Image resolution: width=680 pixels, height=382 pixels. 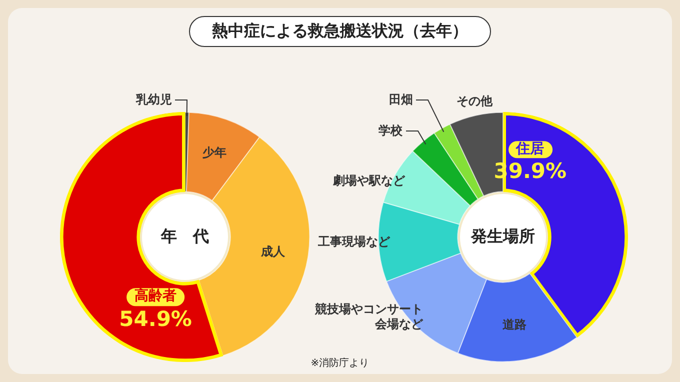 I want to click on slice-label: 少年, so click(x=214, y=152).